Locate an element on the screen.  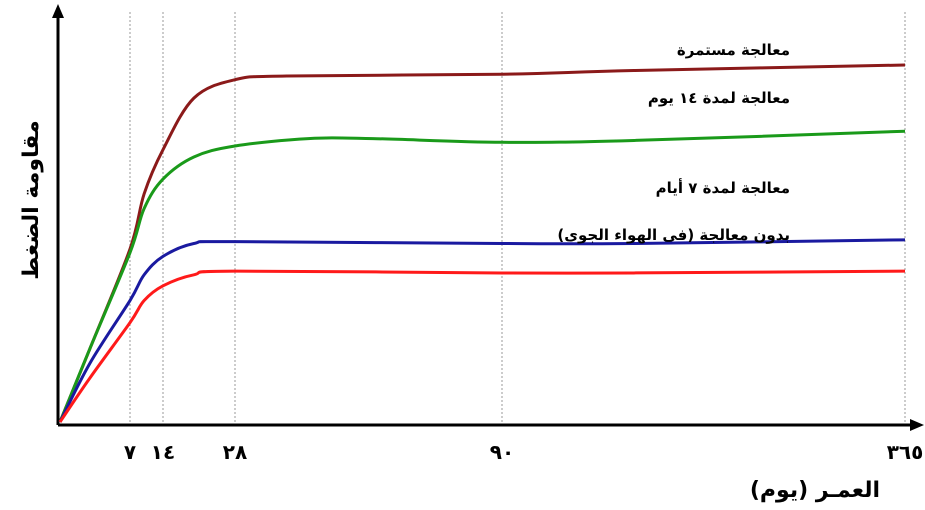
y-axis-title: مقاومة الضغط is located at coordinates (31, 199).